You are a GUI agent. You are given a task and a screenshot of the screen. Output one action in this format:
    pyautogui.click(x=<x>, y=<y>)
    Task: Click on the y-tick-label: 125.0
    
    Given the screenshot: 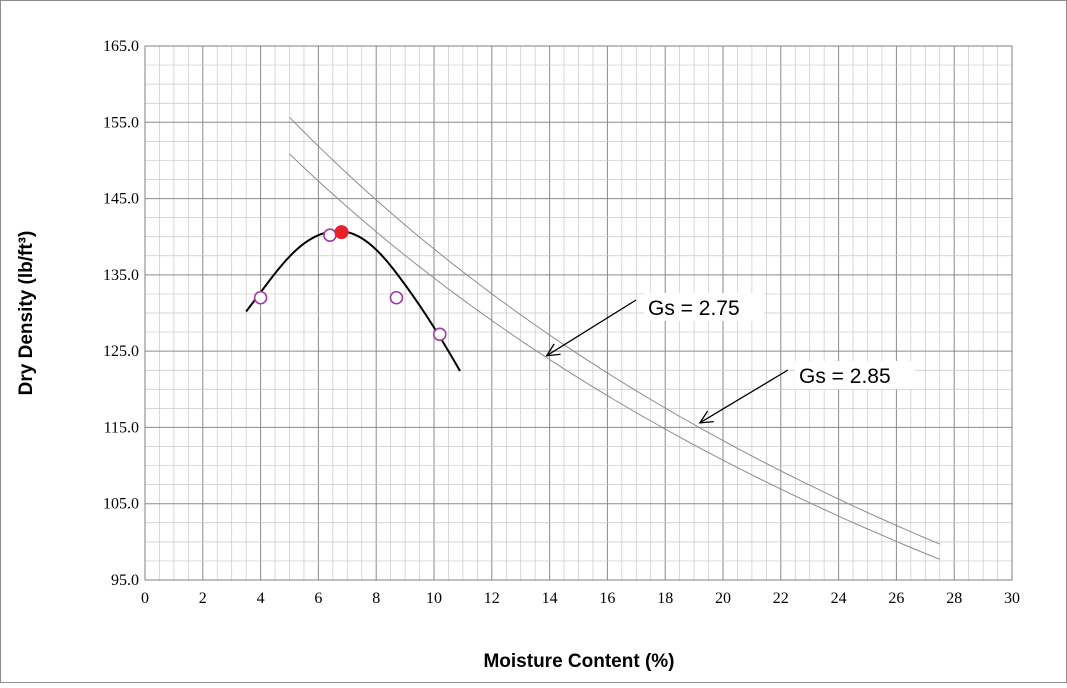 What is the action you would take?
    pyautogui.click(x=121, y=351)
    